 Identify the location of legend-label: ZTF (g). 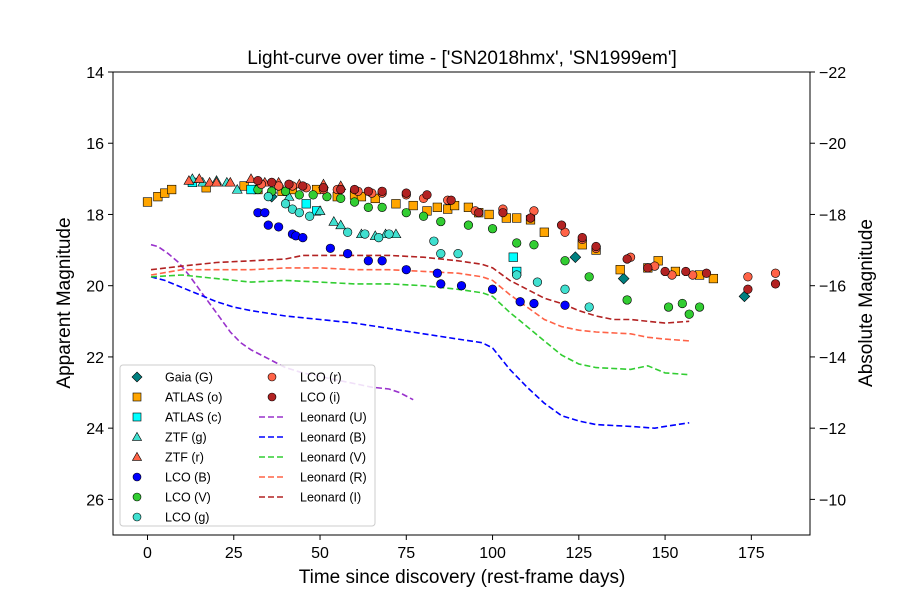
(186, 438).